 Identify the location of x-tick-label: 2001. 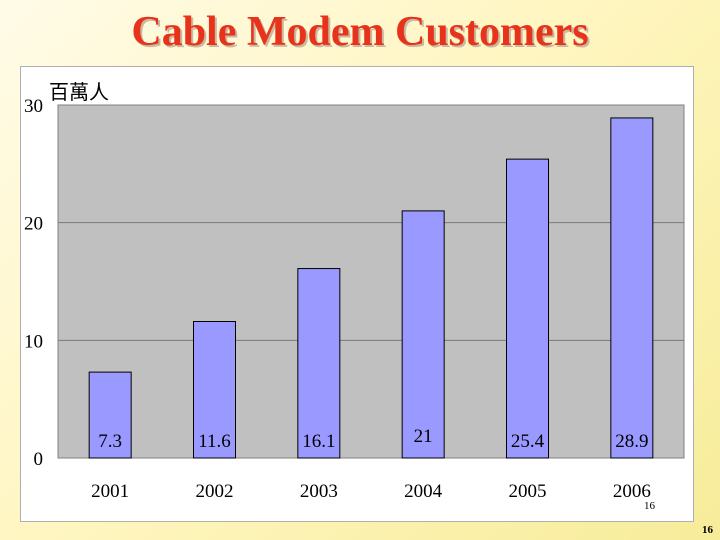
(110, 491).